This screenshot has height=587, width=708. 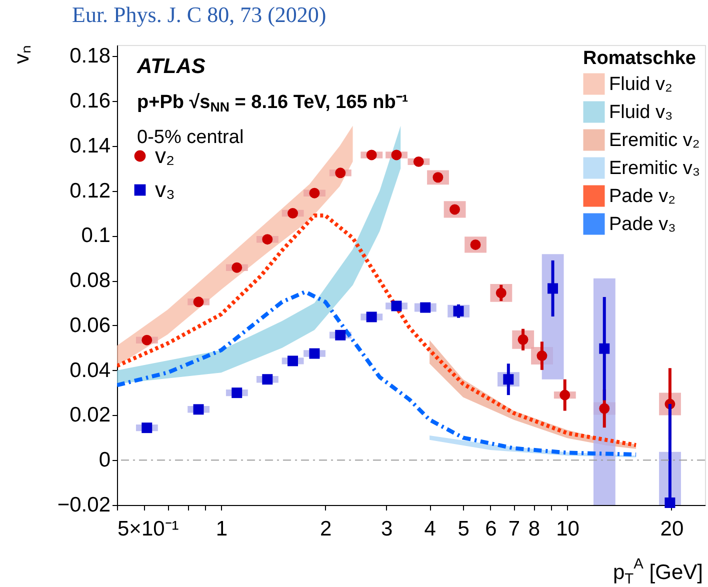 What do you see at coordinates (83, 505) in the screenshot?
I see `y-tick-label: −0.02` at bounding box center [83, 505].